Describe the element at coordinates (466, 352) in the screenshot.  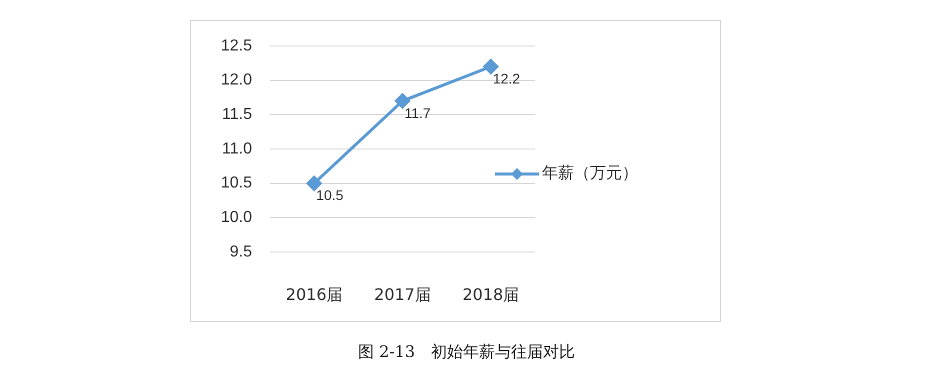
I see `caption: 图 2-13 初始年薪与往届对比` at that location.